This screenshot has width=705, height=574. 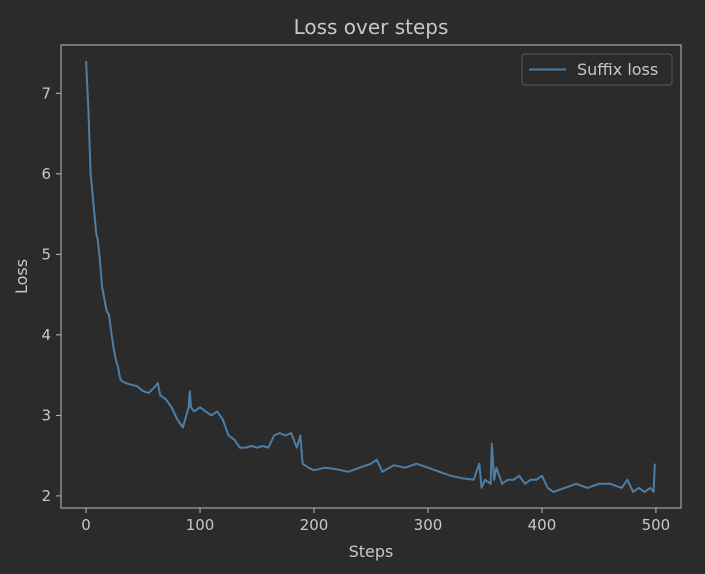 What do you see at coordinates (314, 525) in the screenshot?
I see `x-tick-label: 200` at bounding box center [314, 525].